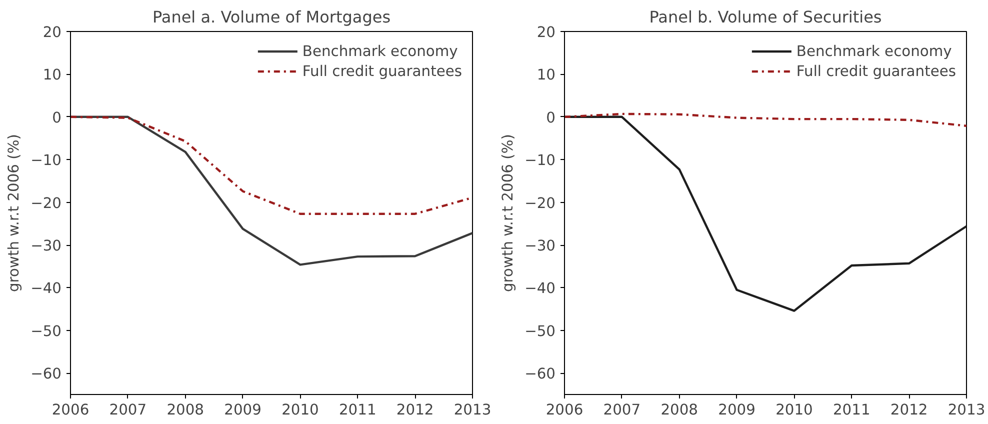 This screenshot has height=424, width=988. What do you see at coordinates (765, 17) in the screenshot?
I see `chart-title: Panel b. Volume of Securities` at bounding box center [765, 17].